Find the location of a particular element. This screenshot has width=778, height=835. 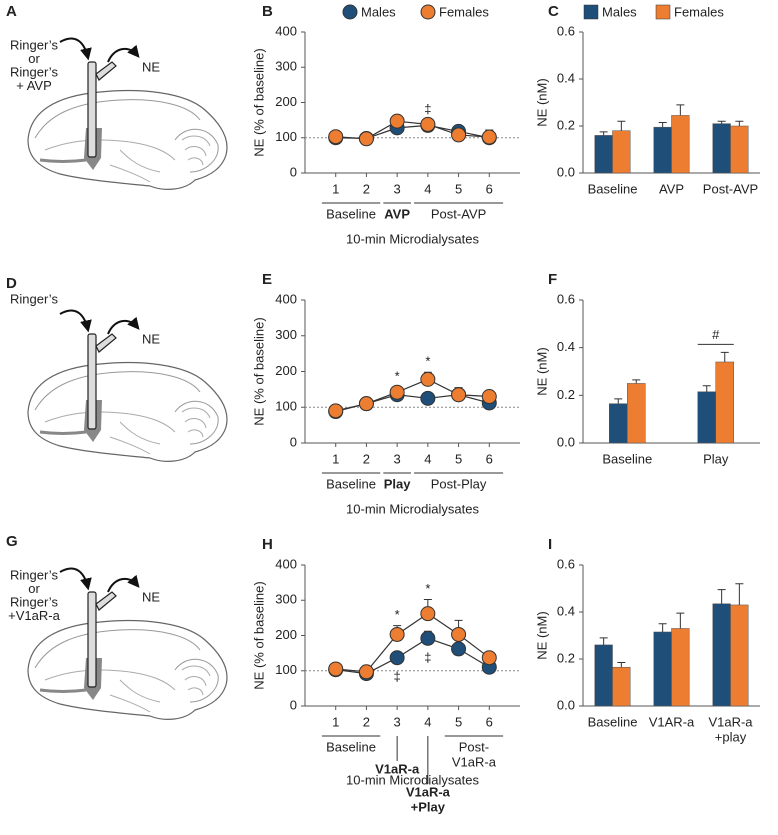

panel-letter: B is located at coordinates (267, 11).